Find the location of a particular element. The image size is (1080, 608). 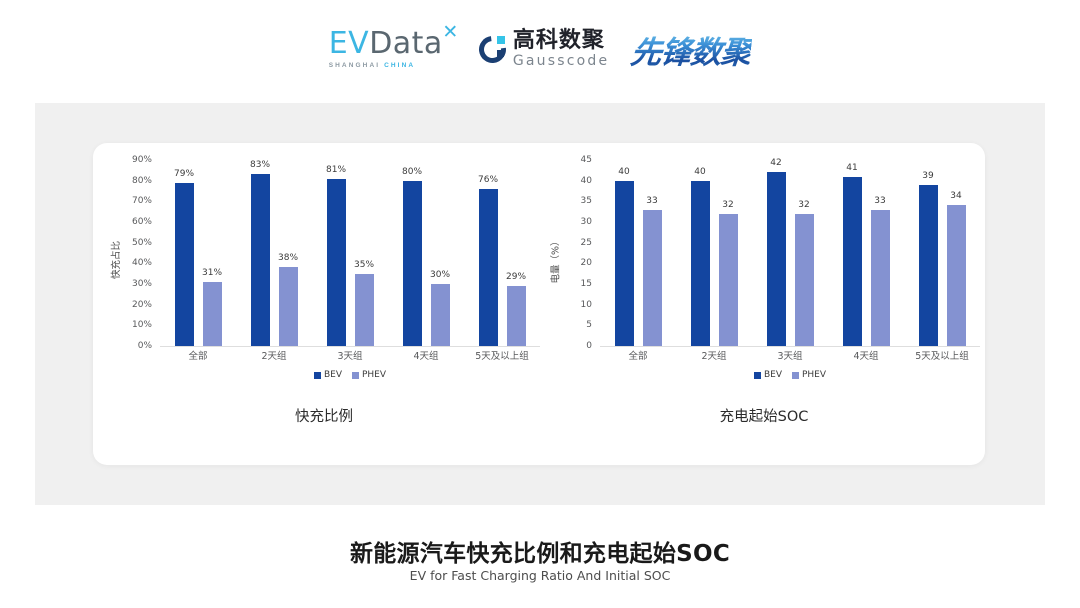

bar-phev: 35% is located at coordinates (364, 303).